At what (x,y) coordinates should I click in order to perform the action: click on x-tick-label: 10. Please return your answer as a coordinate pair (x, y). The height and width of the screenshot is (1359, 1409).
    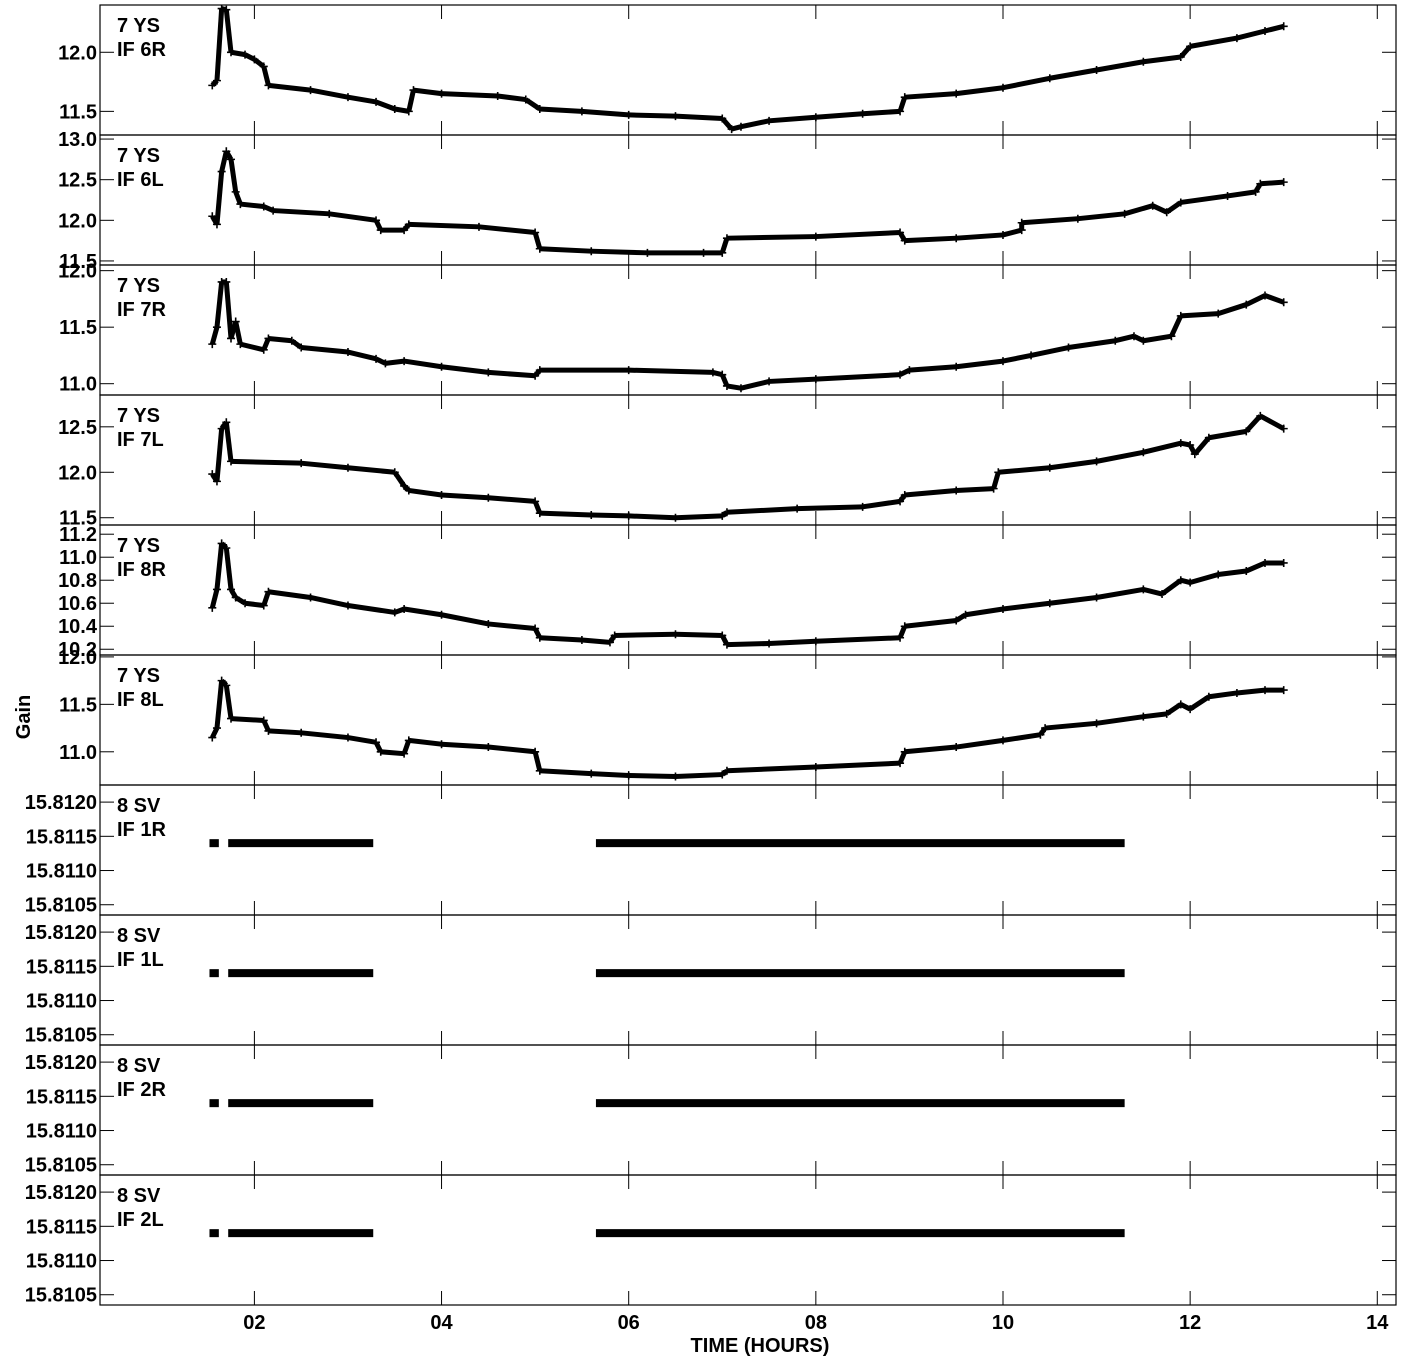
    Looking at the image, I should click on (1003, 1323).